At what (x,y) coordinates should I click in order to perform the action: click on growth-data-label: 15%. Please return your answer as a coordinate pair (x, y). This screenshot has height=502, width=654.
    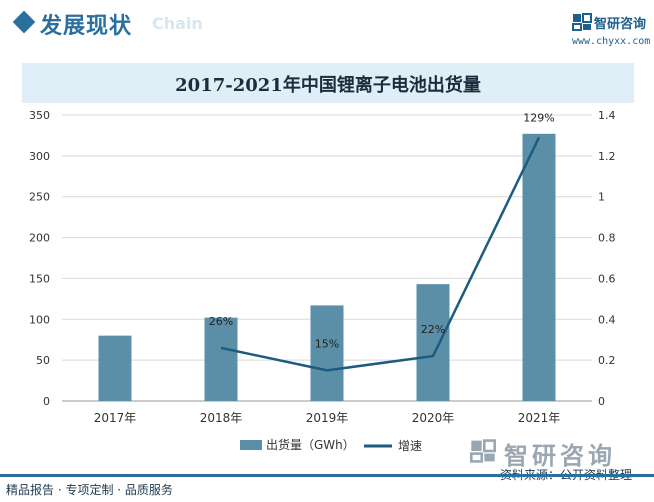
    Looking at the image, I should click on (327, 343).